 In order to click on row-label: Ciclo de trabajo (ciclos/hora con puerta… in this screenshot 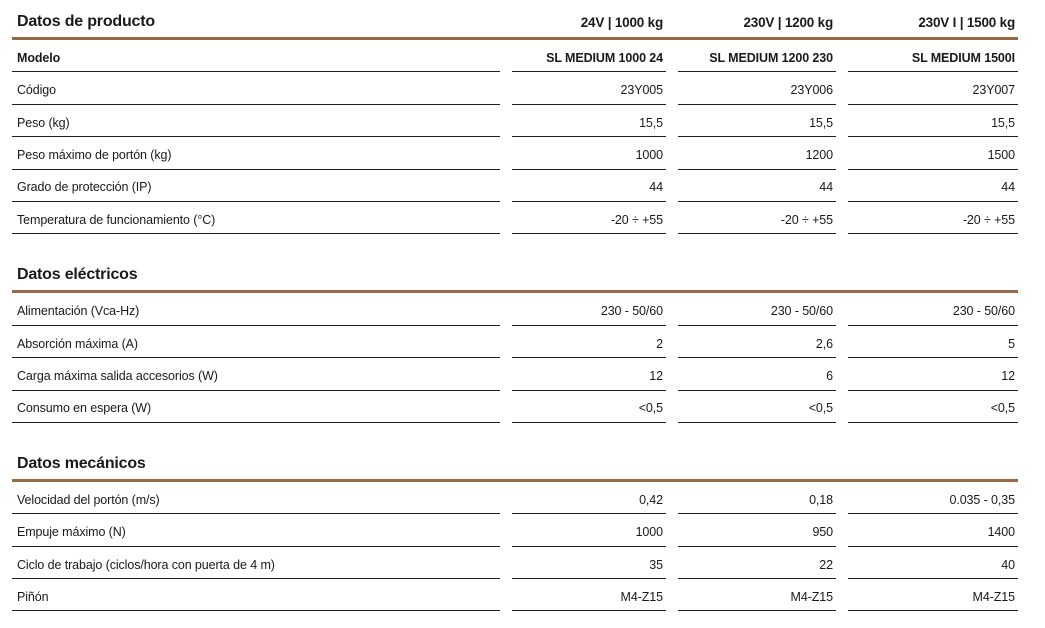, I will do `click(256, 563)`.